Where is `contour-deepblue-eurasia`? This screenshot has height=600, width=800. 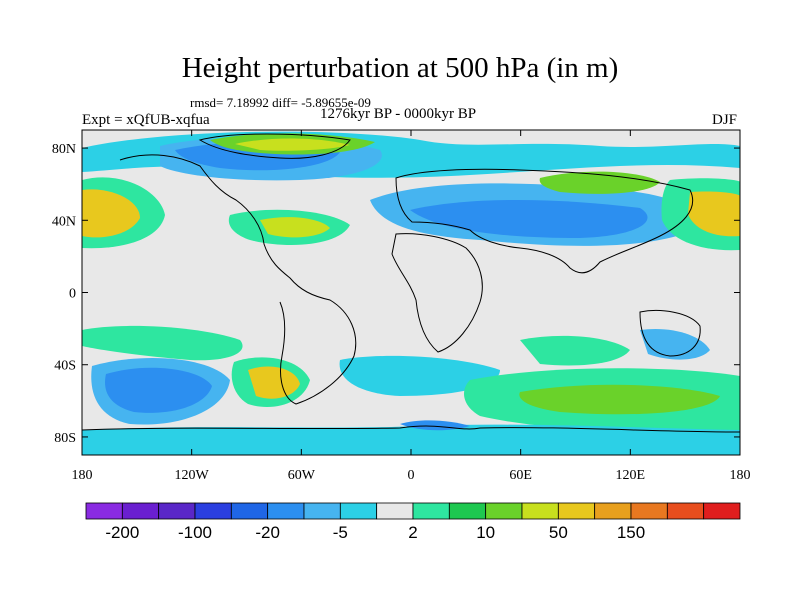
contour-deepblue-eurasia is located at coordinates (529, 219).